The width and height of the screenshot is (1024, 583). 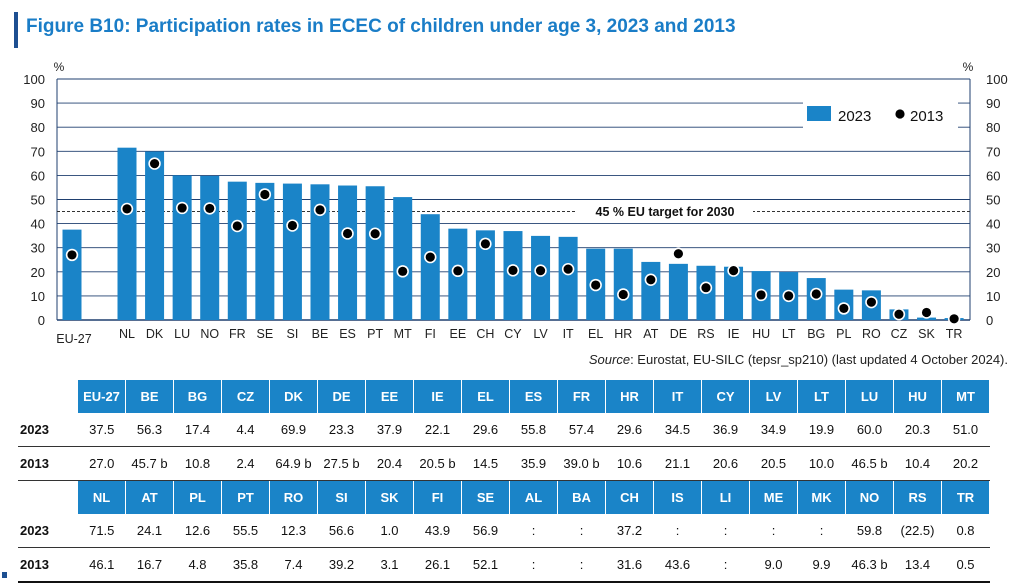 I want to click on table-cell: 2.4, so click(x=245, y=463).